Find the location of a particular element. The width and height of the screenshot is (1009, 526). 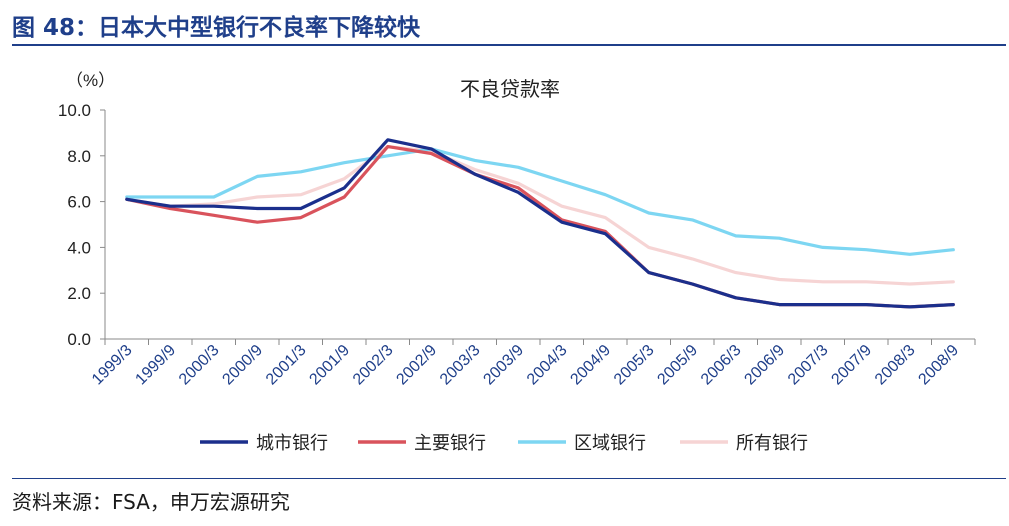

x-tick-label: 2007/3 is located at coordinates (808, 365).